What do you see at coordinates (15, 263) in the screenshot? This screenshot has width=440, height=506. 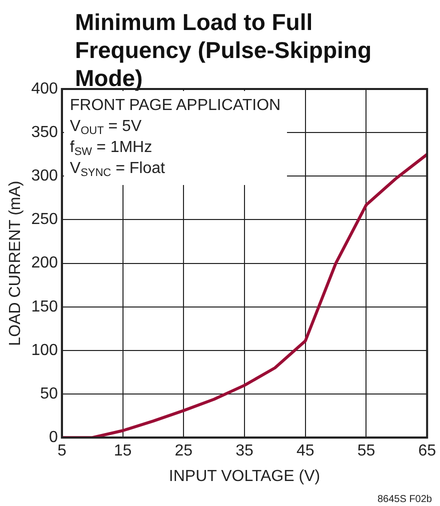 I see `y-axis-title: LOAD CURRENT (mA)` at bounding box center [15, 263].